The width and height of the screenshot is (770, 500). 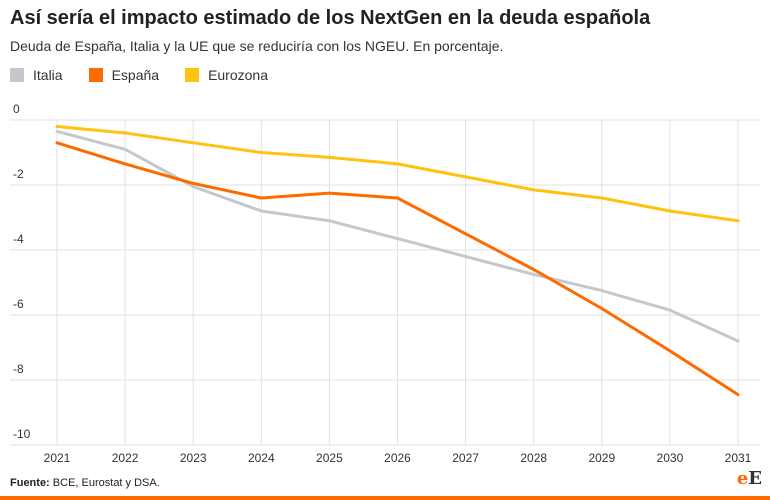 I want to click on legend-label-espana: España, so click(x=135, y=75).